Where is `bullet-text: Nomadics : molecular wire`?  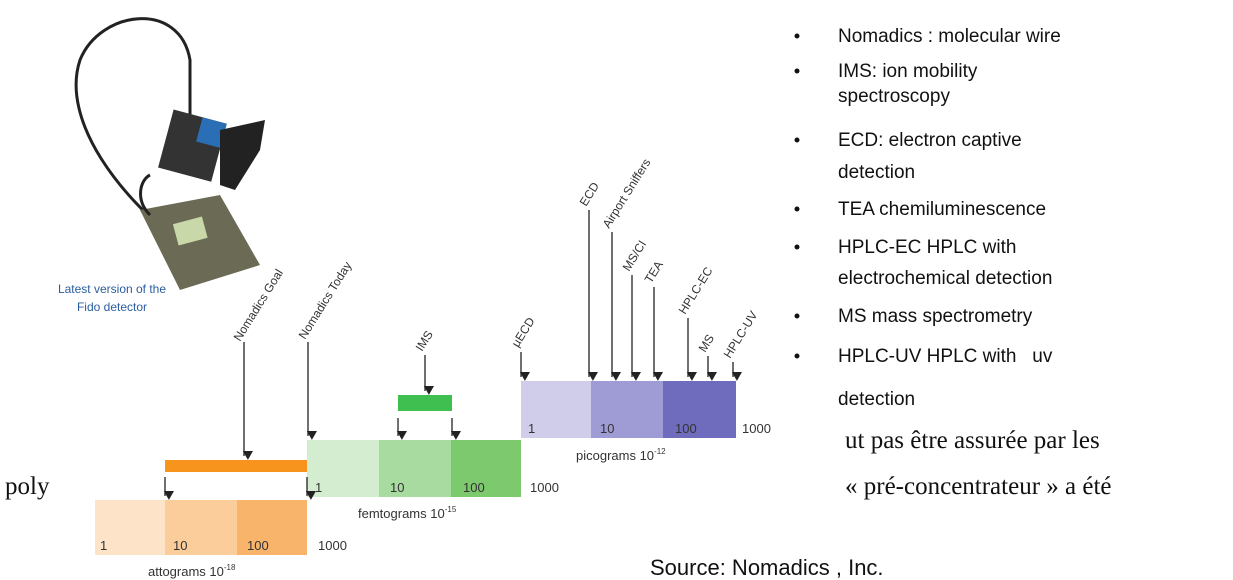
bullet-text: Nomadics : molecular wire is located at coordinates (949, 36).